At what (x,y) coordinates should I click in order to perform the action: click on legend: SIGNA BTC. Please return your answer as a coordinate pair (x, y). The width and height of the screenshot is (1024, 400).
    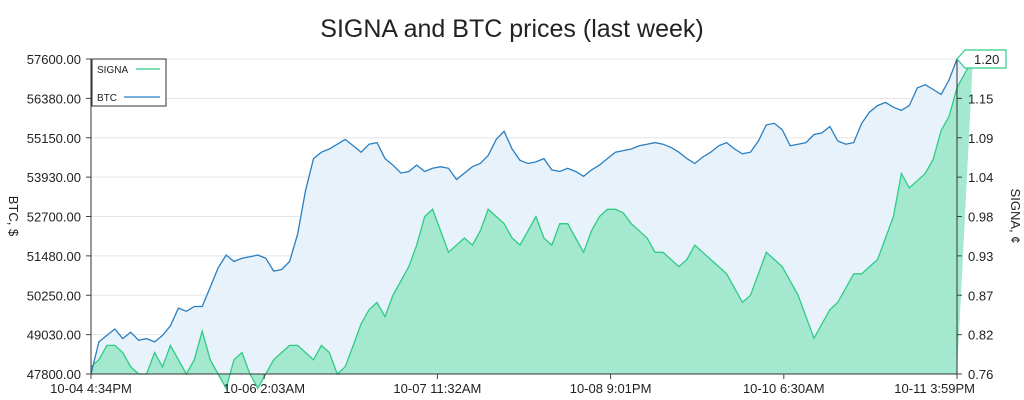
    Looking at the image, I should click on (129, 82).